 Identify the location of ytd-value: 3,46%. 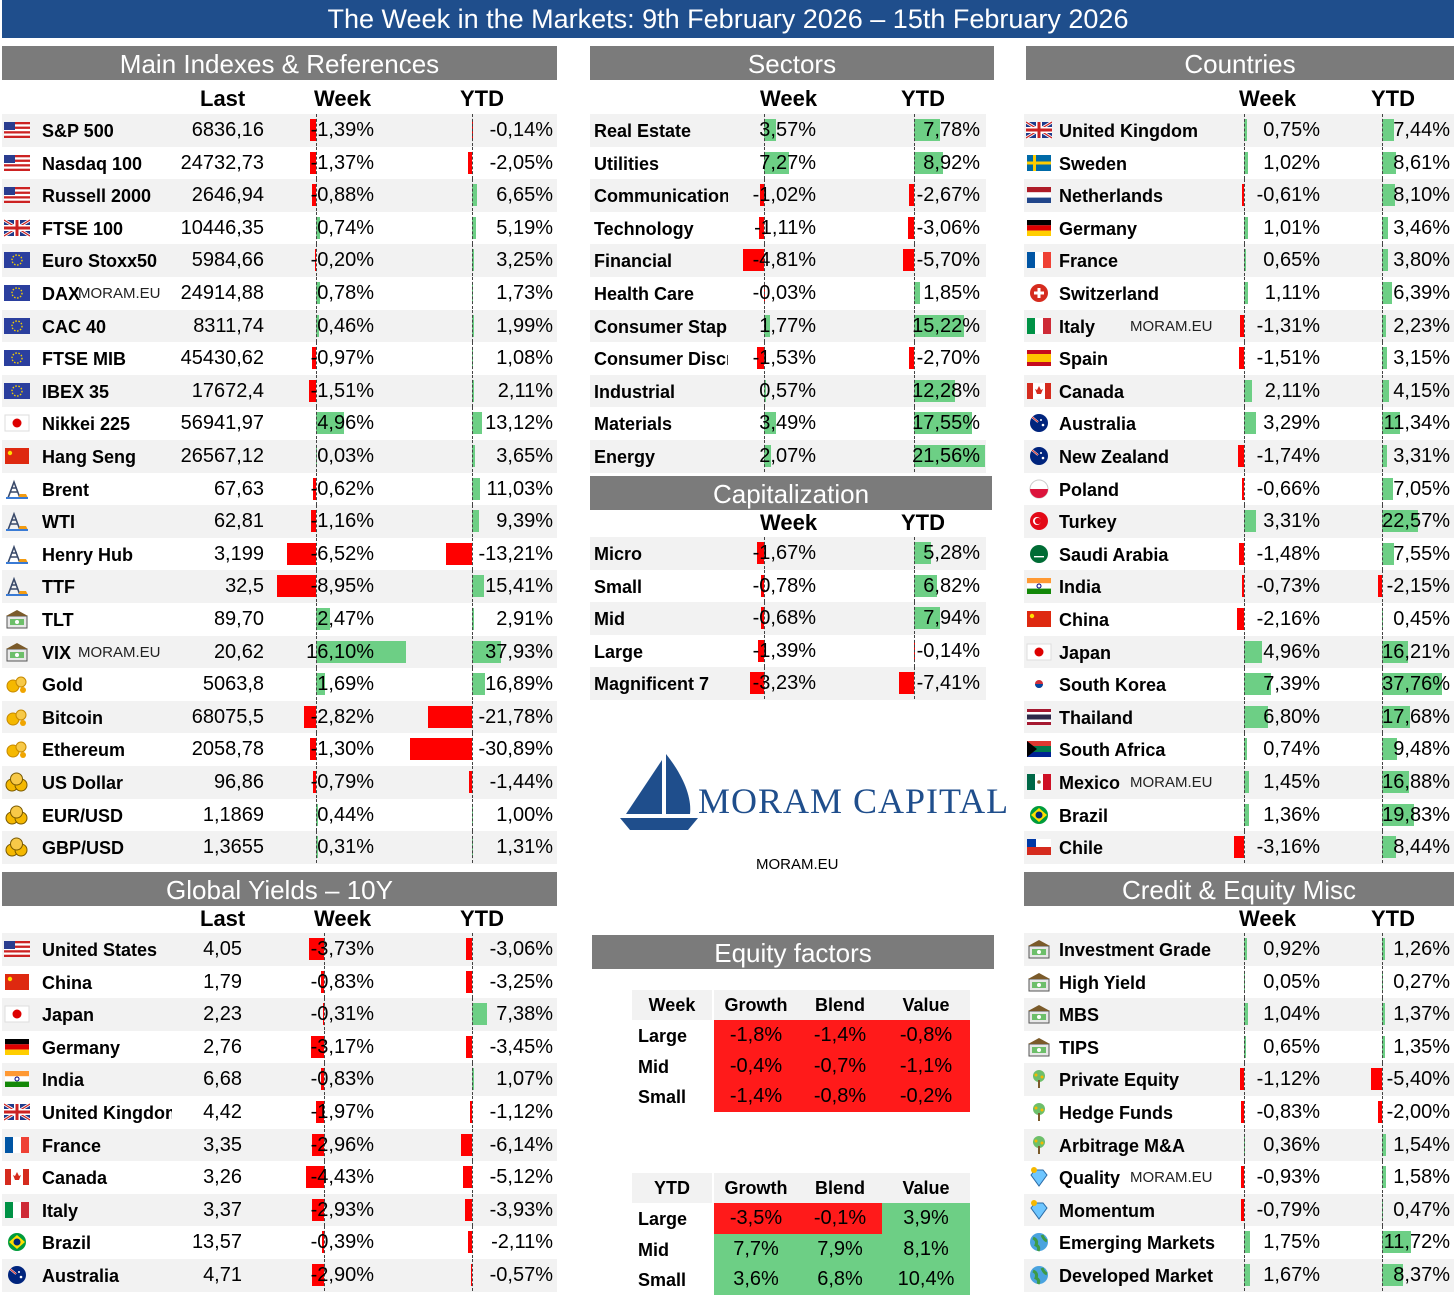
(1421, 227).